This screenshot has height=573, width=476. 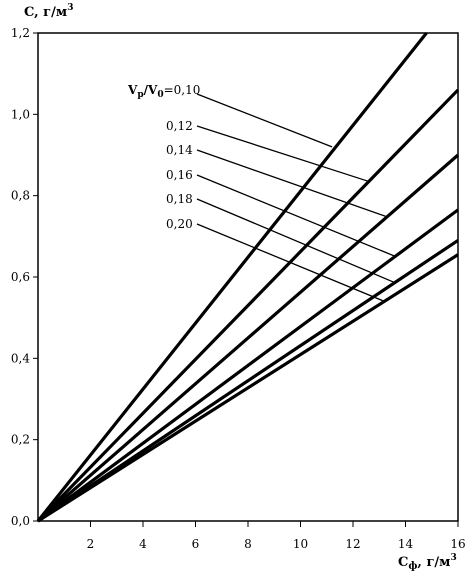 I want to click on x-tick-label: 14, so click(x=406, y=544).